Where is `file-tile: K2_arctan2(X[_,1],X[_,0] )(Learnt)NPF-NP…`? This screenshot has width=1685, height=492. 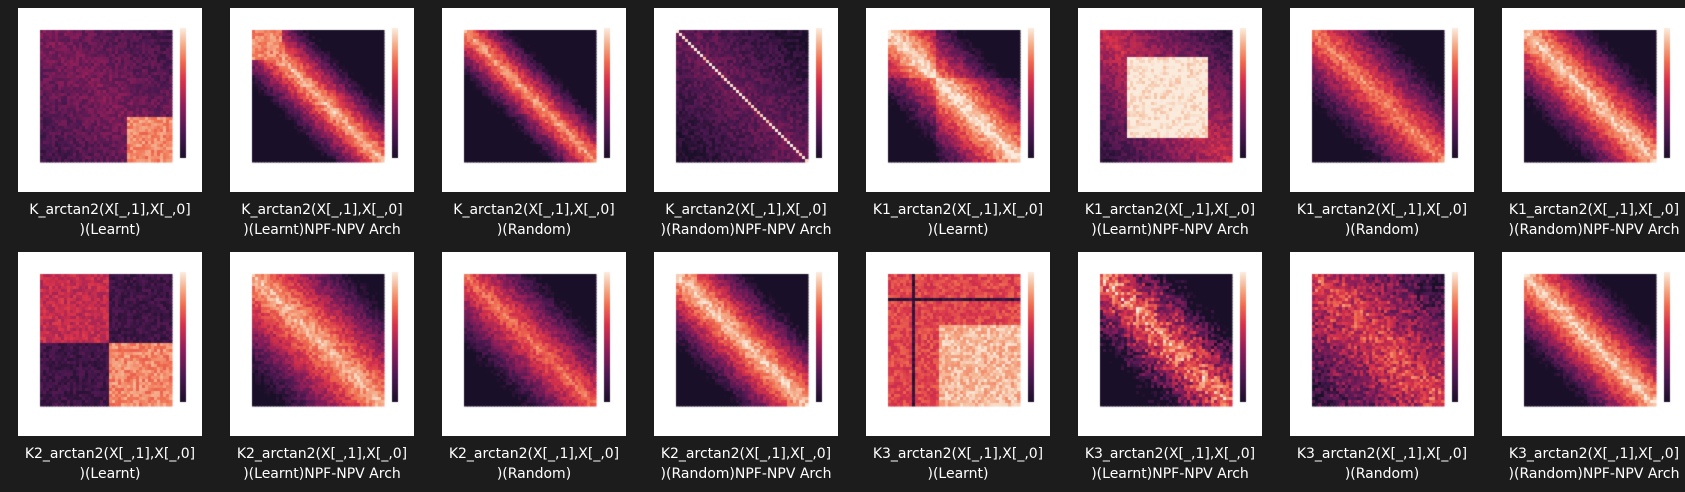 file-tile: K2_arctan2(X[_,1],X[_,0] )(Learnt)NPF-NP… is located at coordinates (322, 368).